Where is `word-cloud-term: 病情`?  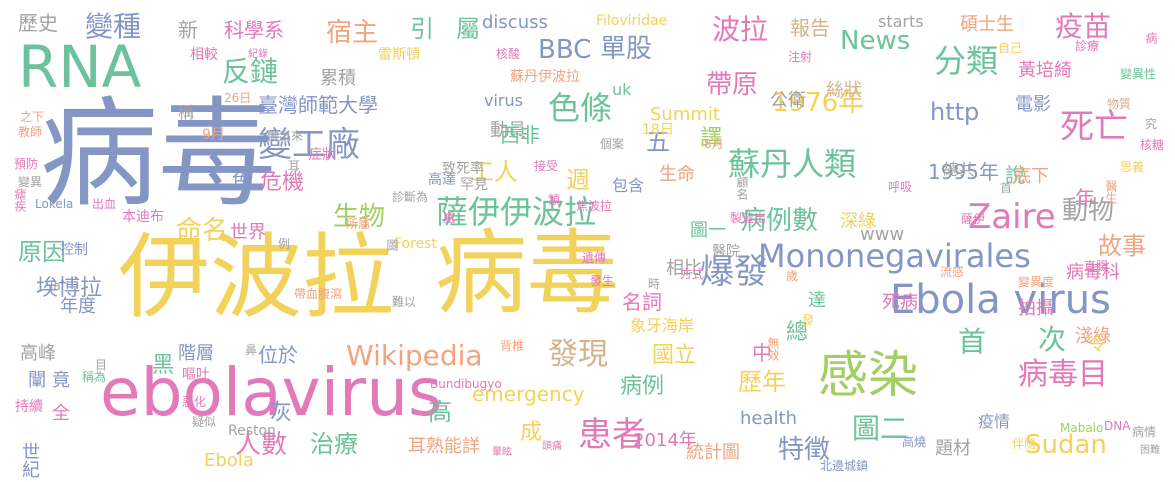
word-cloud-term: 病情 is located at coordinates (1144, 432).